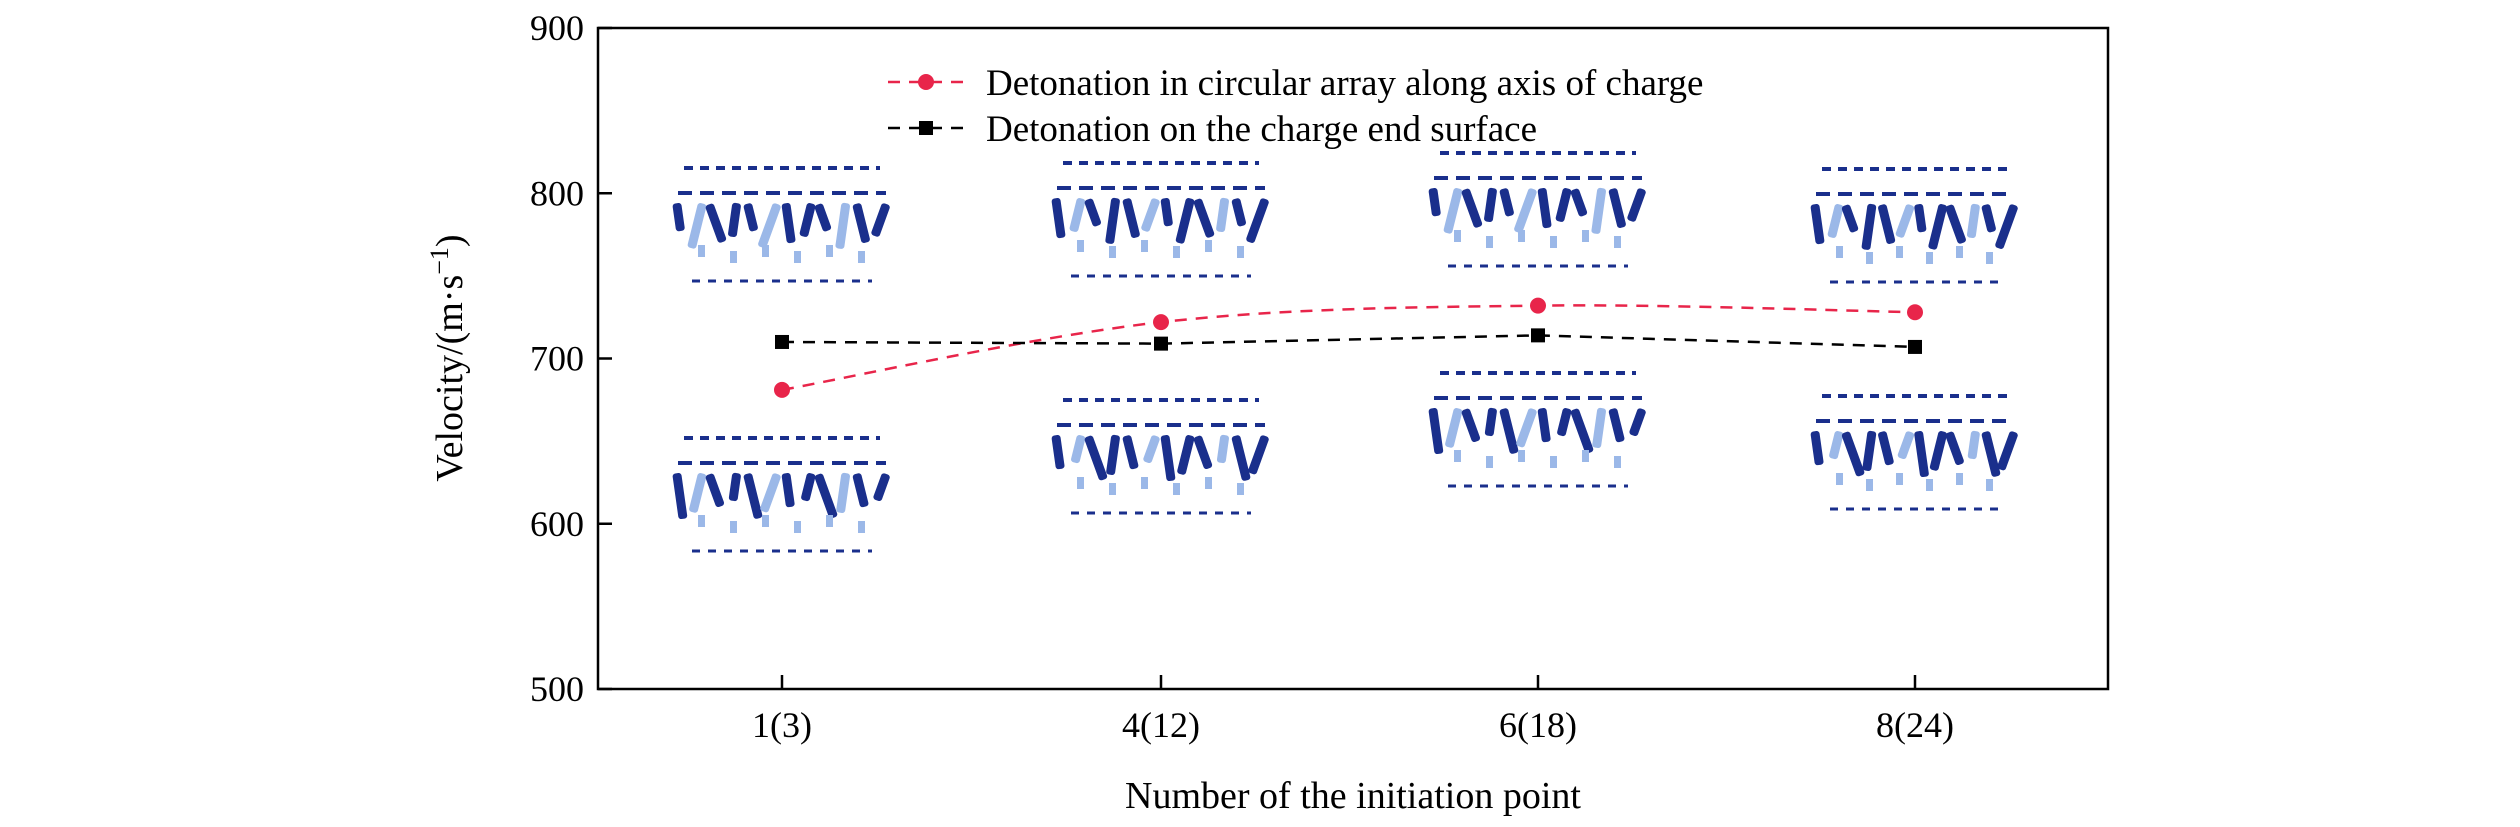 This screenshot has width=2520, height=827. Describe the element at coordinates (557, 28) in the screenshot. I see `y-tick-label: 900` at that location.